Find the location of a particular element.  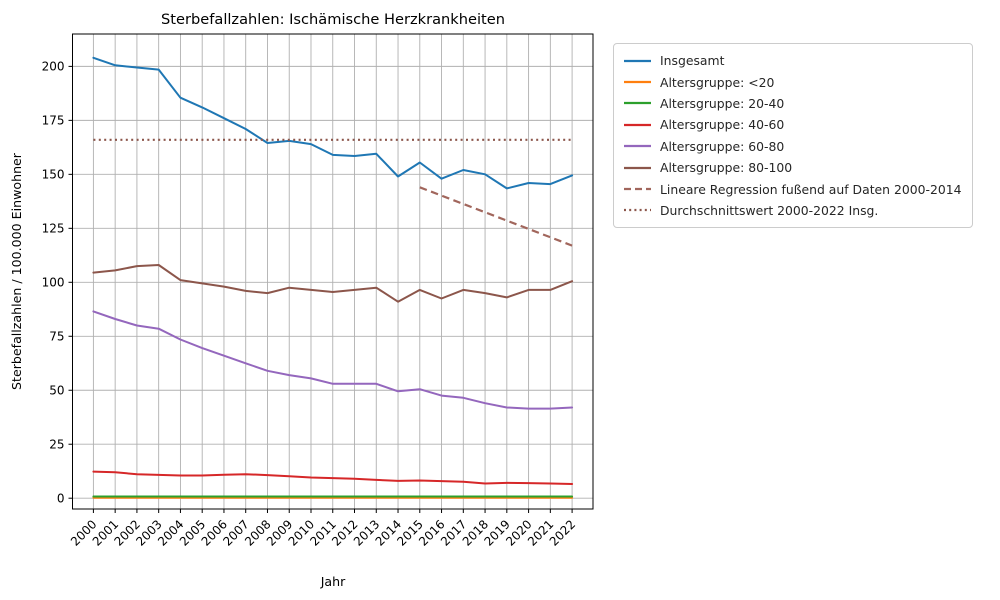

y-tick-label: 75 is located at coordinates (56, 336).